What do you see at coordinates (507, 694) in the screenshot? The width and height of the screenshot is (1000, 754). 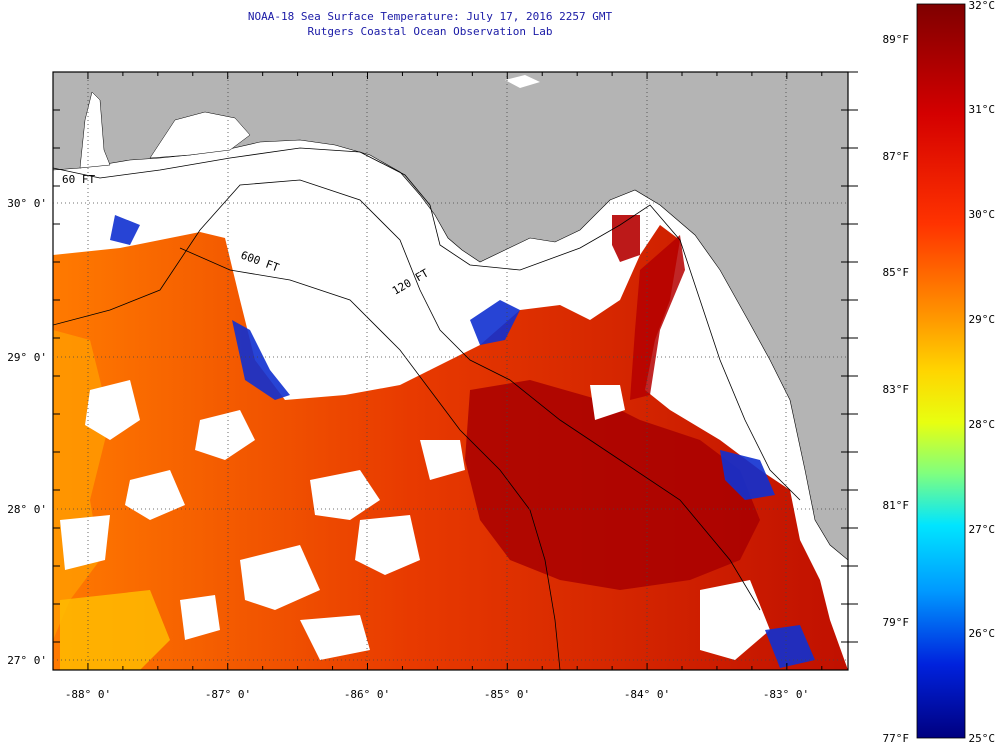 I see `longitude-label: -85° 0'` at bounding box center [507, 694].